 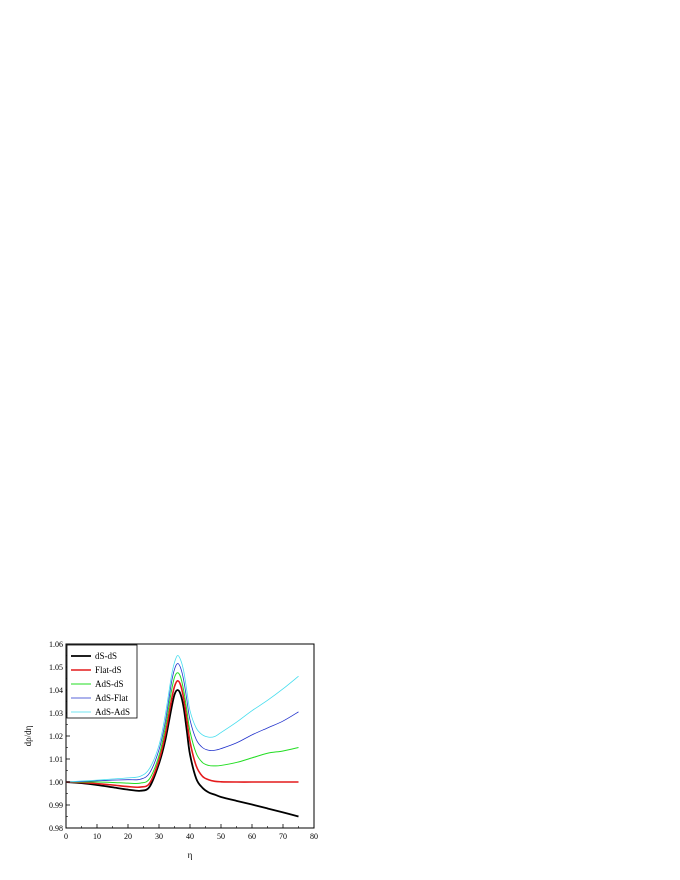 What do you see at coordinates (56, 805) in the screenshot?
I see `y-tick-label: 0.99` at bounding box center [56, 805].